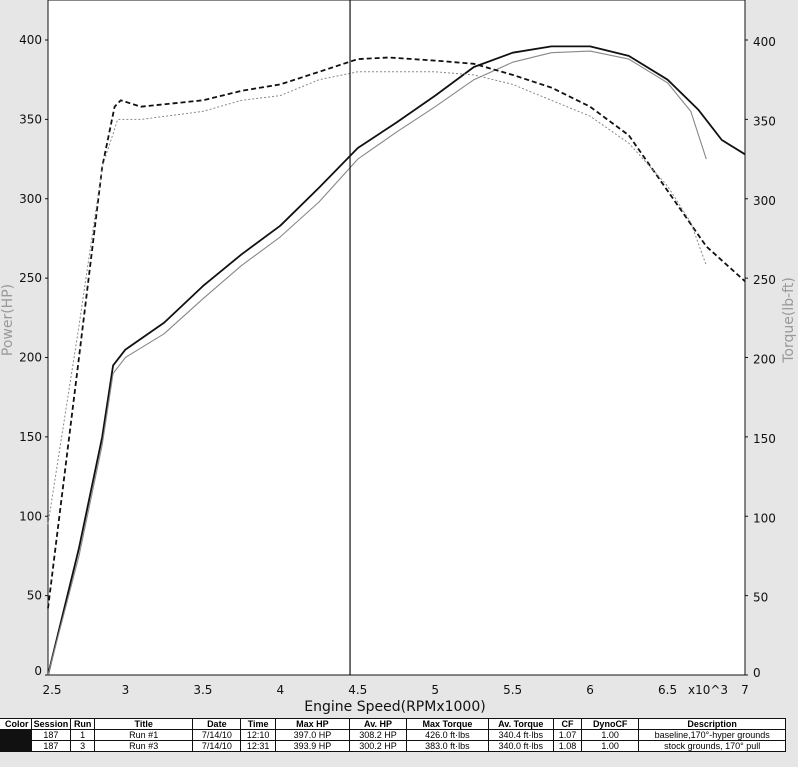 This screenshot has height=767, width=798. I want to click on column-header: Av. HP, so click(378, 724).